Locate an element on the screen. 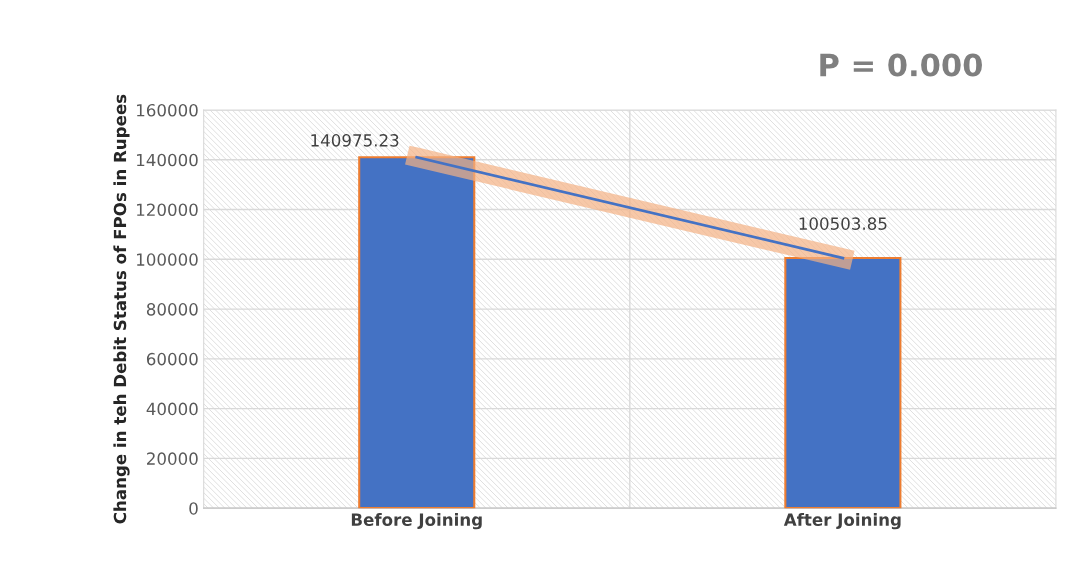 The height and width of the screenshot is (564, 1072). y-tick-label: 100000 is located at coordinates (167, 259).